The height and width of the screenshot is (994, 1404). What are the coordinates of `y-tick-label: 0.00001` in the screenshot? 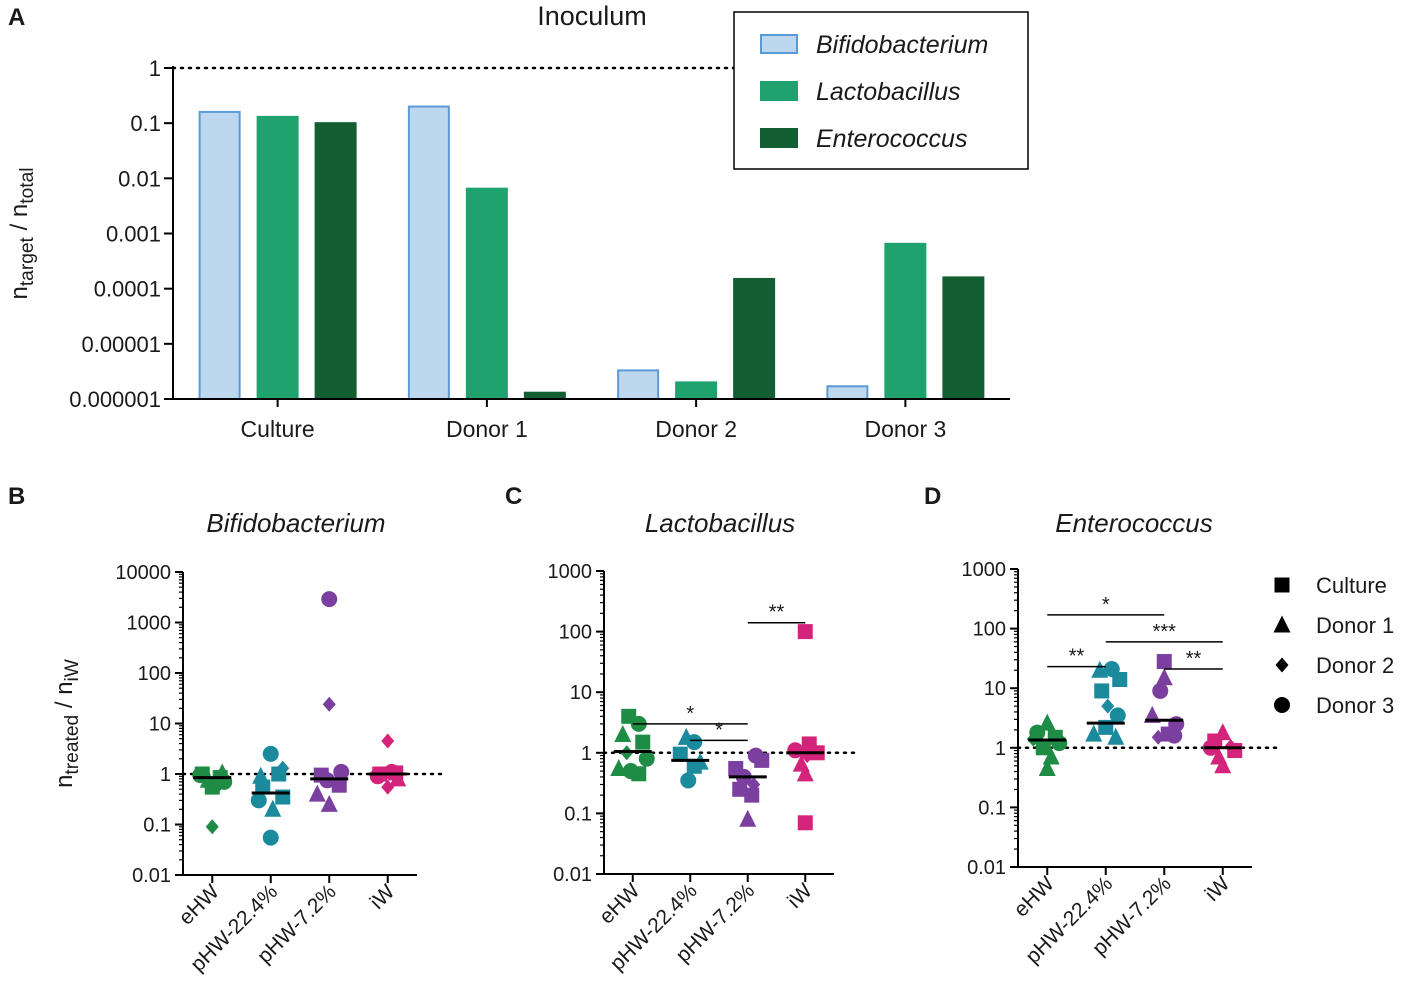 It's located at (121, 344).